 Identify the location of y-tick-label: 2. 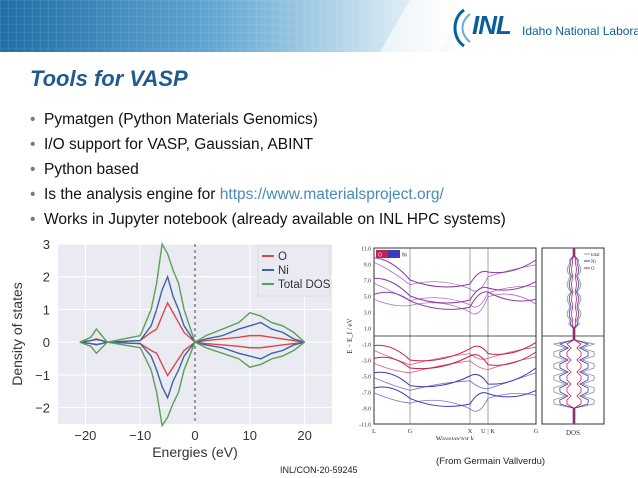
(46, 277).